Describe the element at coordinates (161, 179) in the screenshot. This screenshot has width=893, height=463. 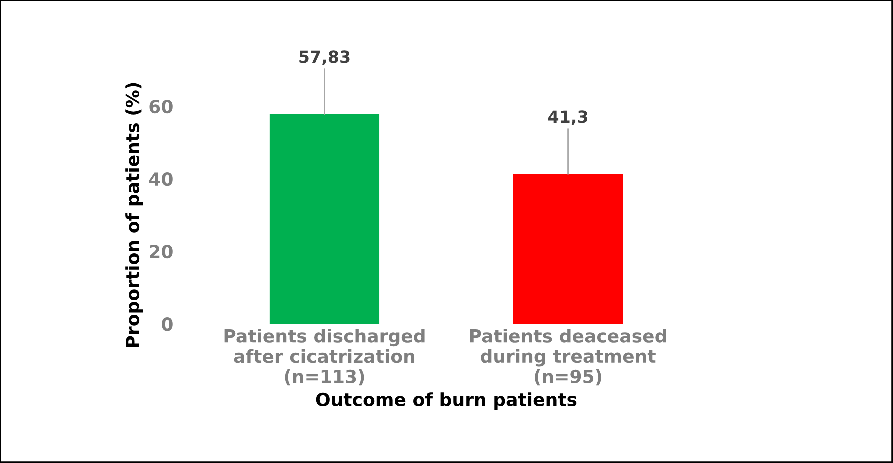
I see `y-tick-label: 40` at that location.